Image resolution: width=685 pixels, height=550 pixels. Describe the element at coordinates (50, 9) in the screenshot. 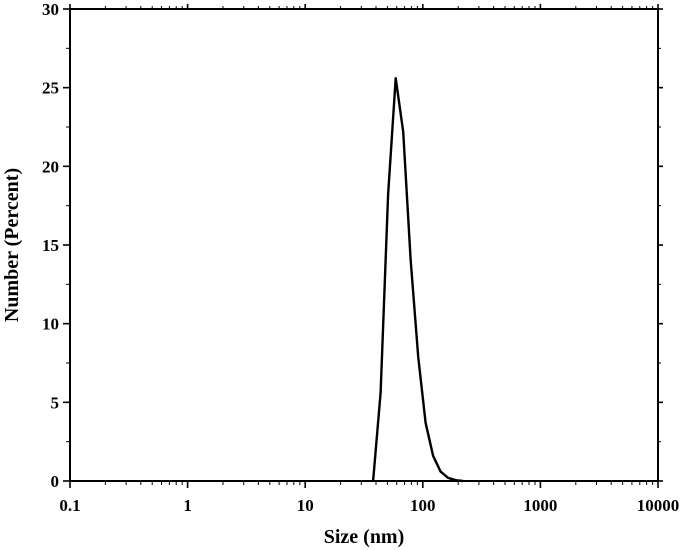

I see `y-tick-label: 30` at that location.